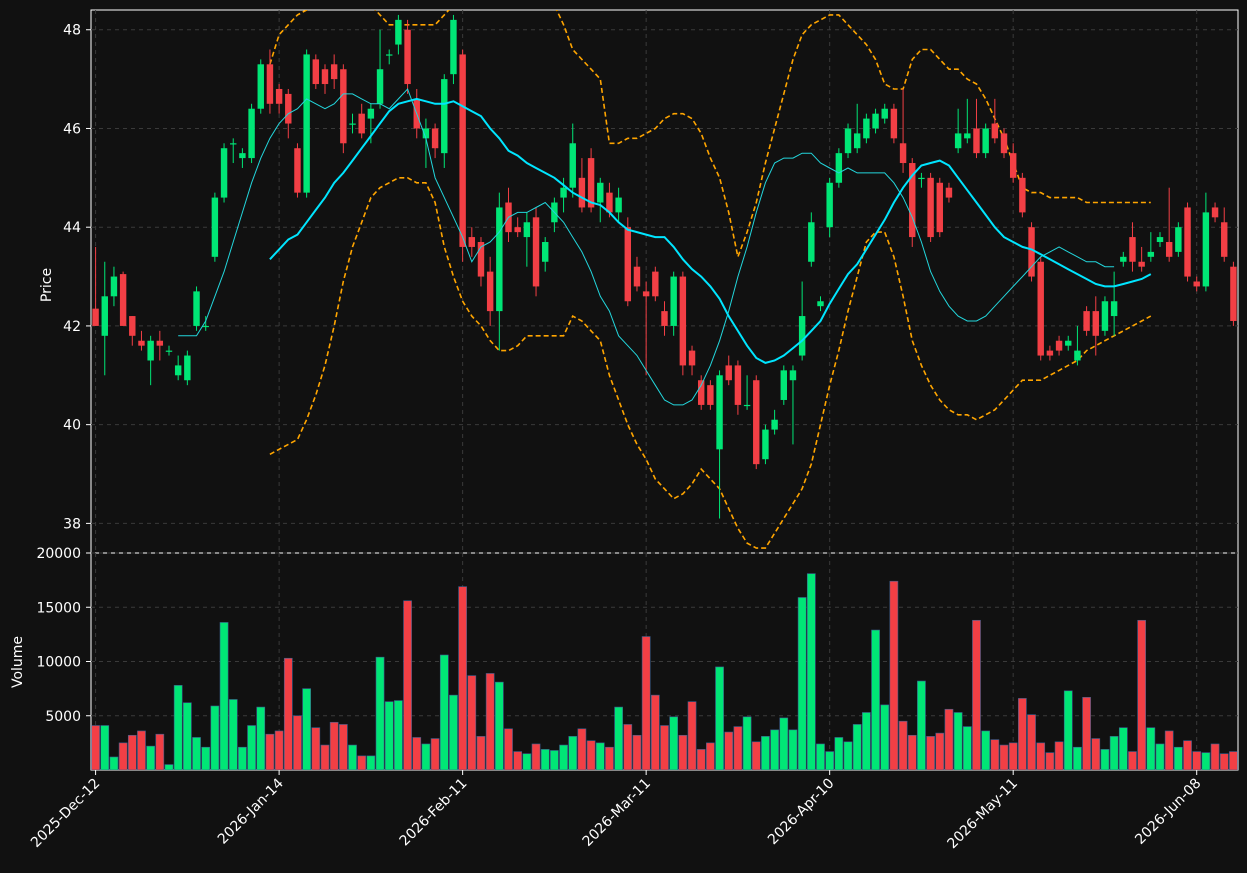 The width and height of the screenshot is (1247, 873). Describe the element at coordinates (434, 813) in the screenshot. I see `x-tick-label: 2026-Feb-11` at that location.